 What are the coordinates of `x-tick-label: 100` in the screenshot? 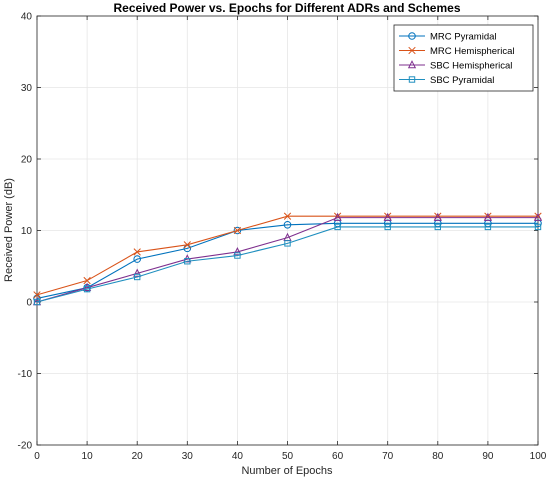 It's located at (538, 456).